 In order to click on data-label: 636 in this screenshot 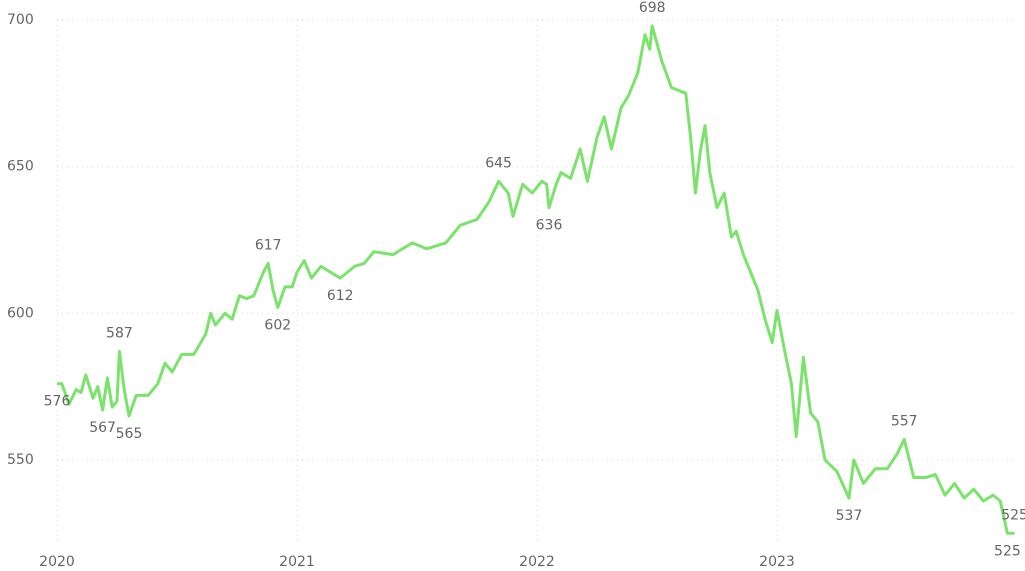, I will do `click(549, 226)`.